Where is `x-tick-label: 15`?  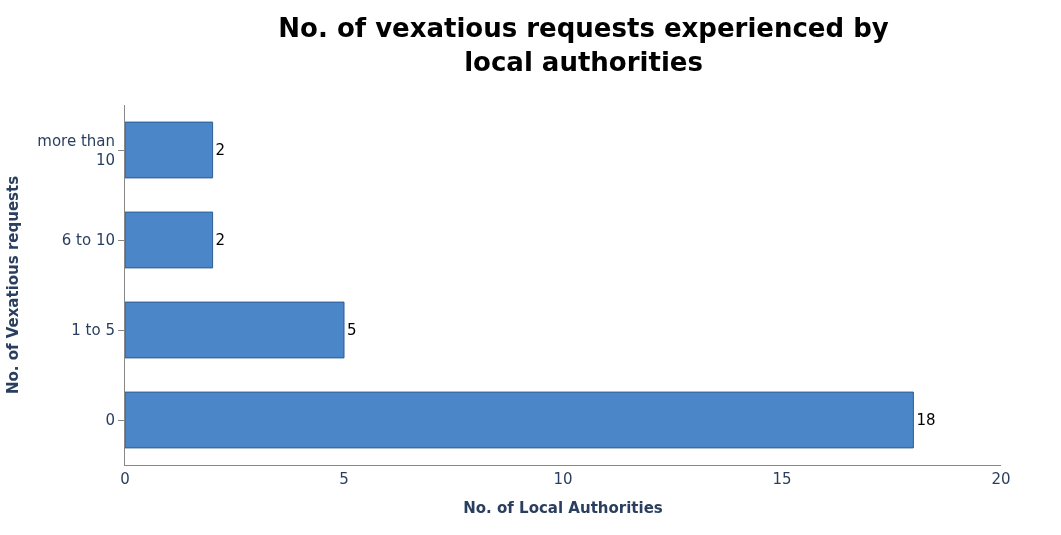
x-tick-label: 15 is located at coordinates (782, 479).